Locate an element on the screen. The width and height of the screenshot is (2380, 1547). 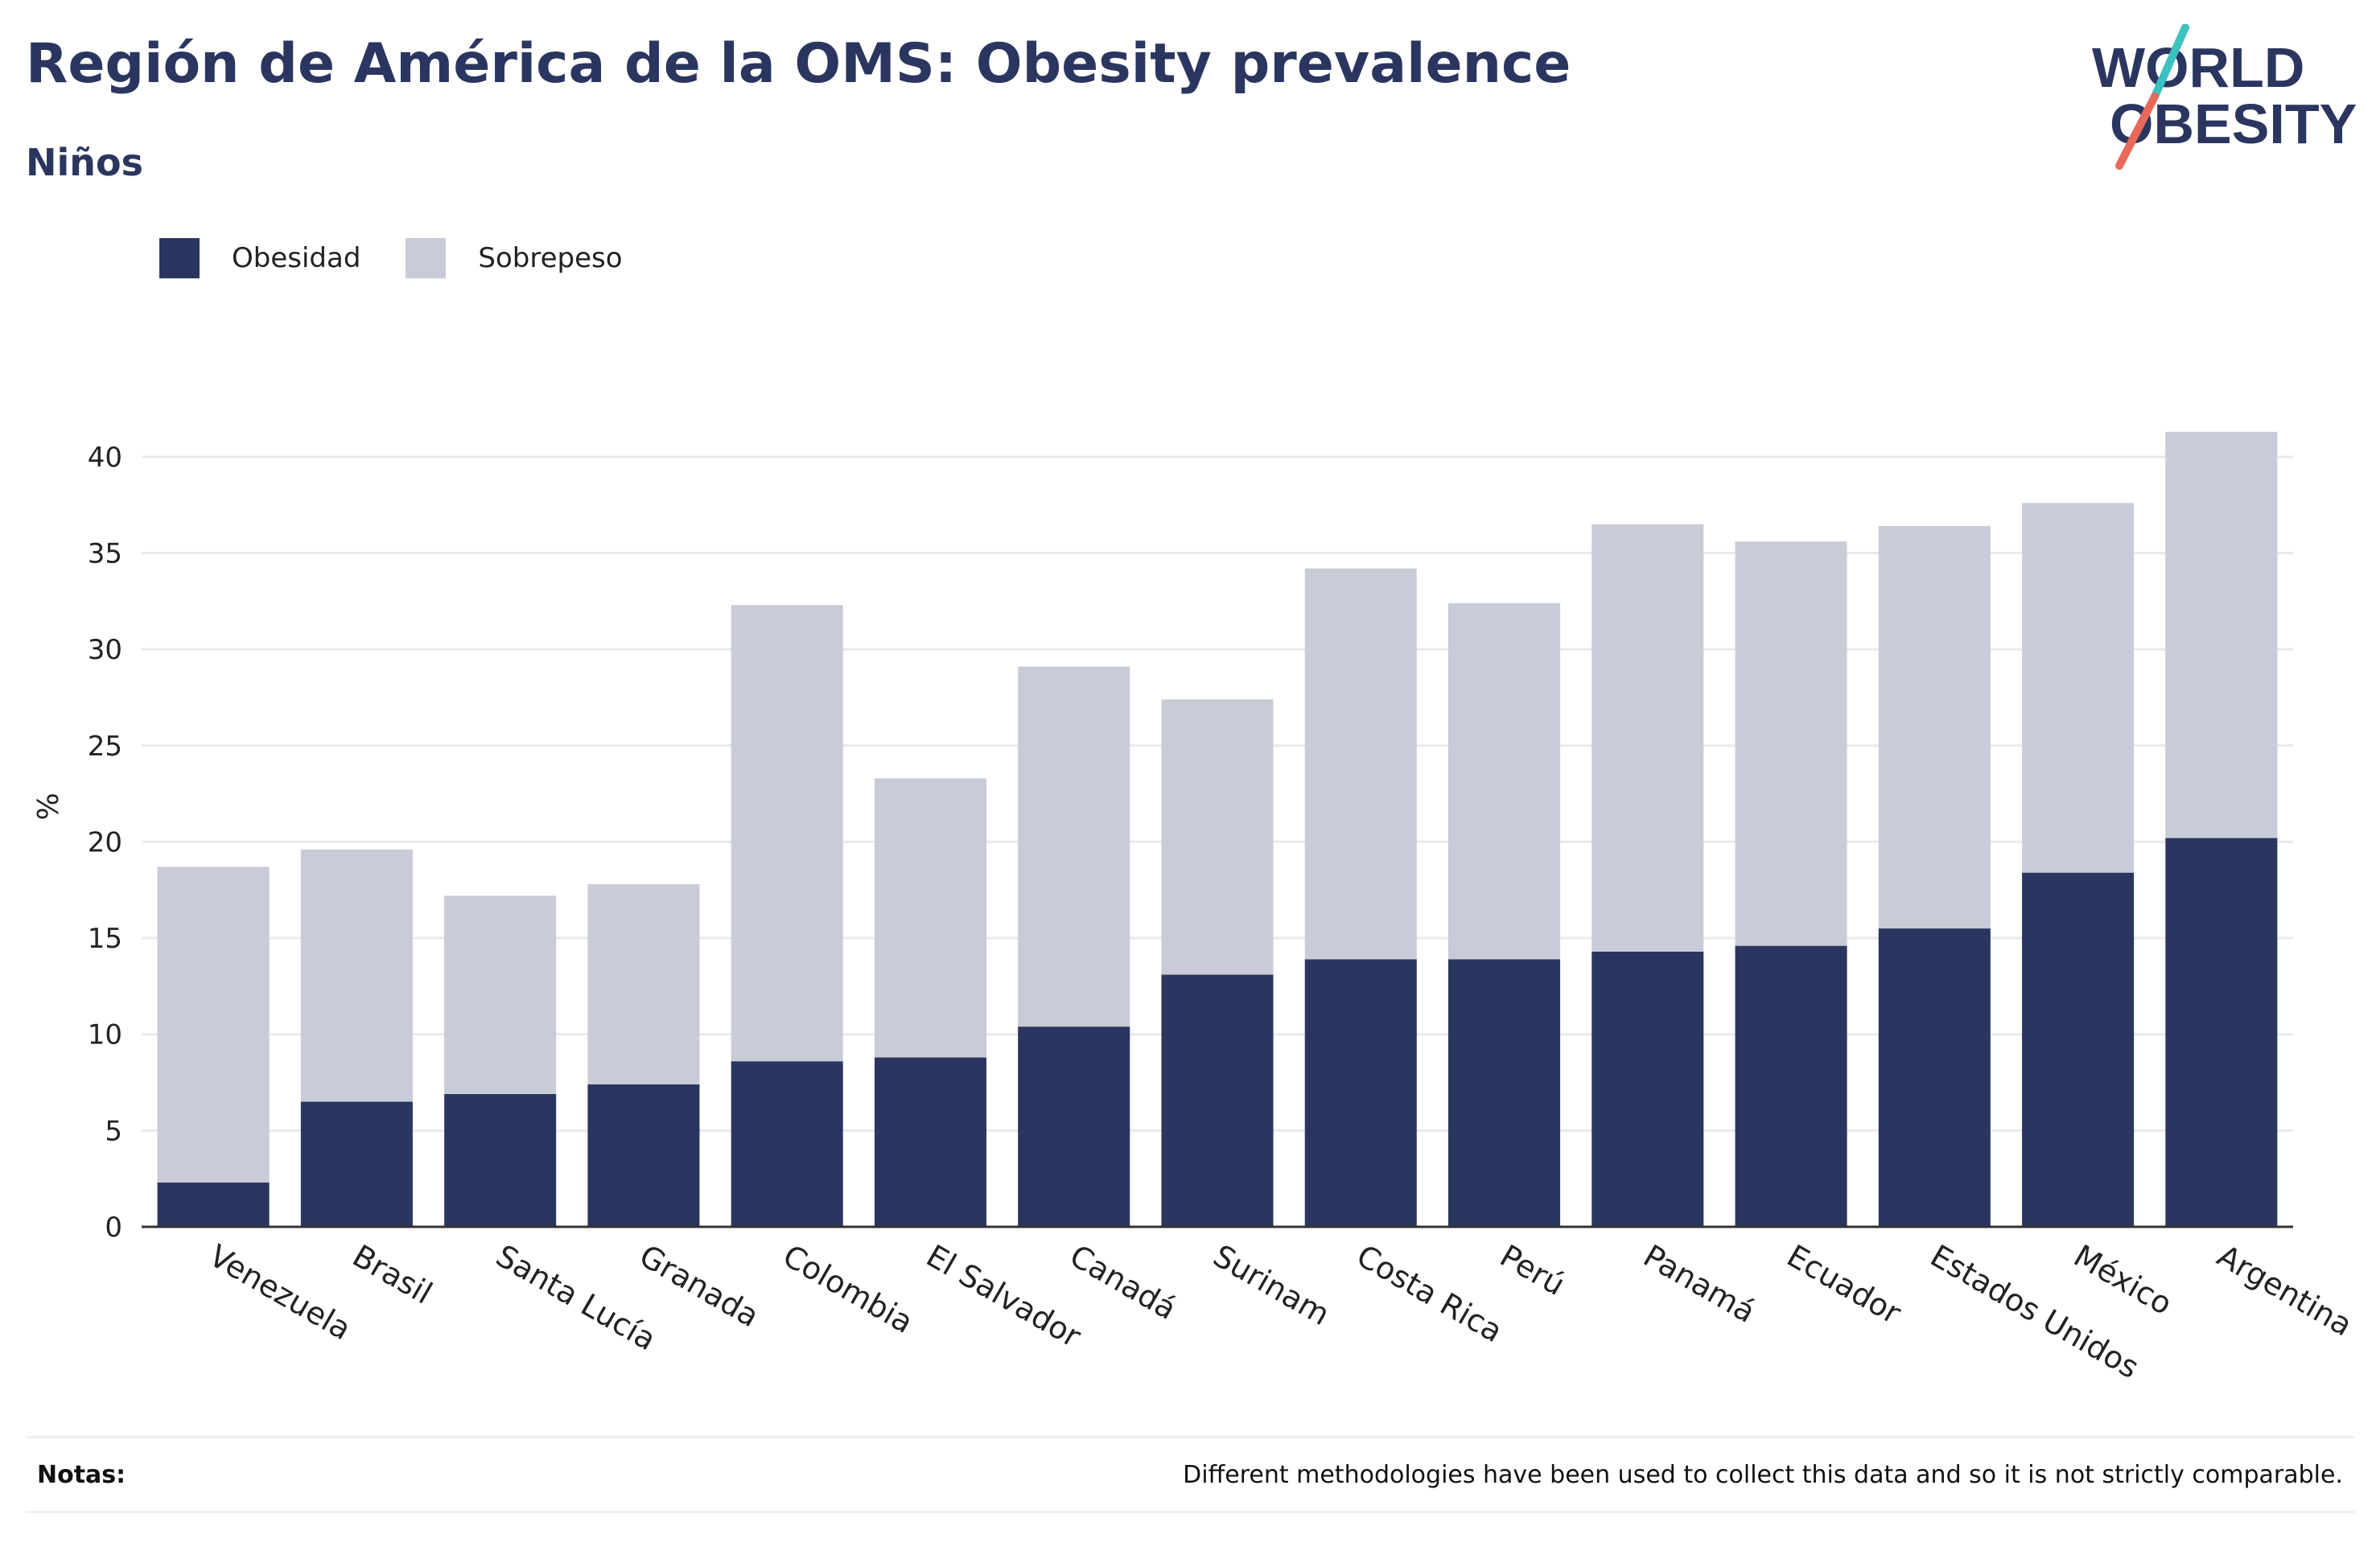
y-tick-label: 20 is located at coordinates (105, 842).